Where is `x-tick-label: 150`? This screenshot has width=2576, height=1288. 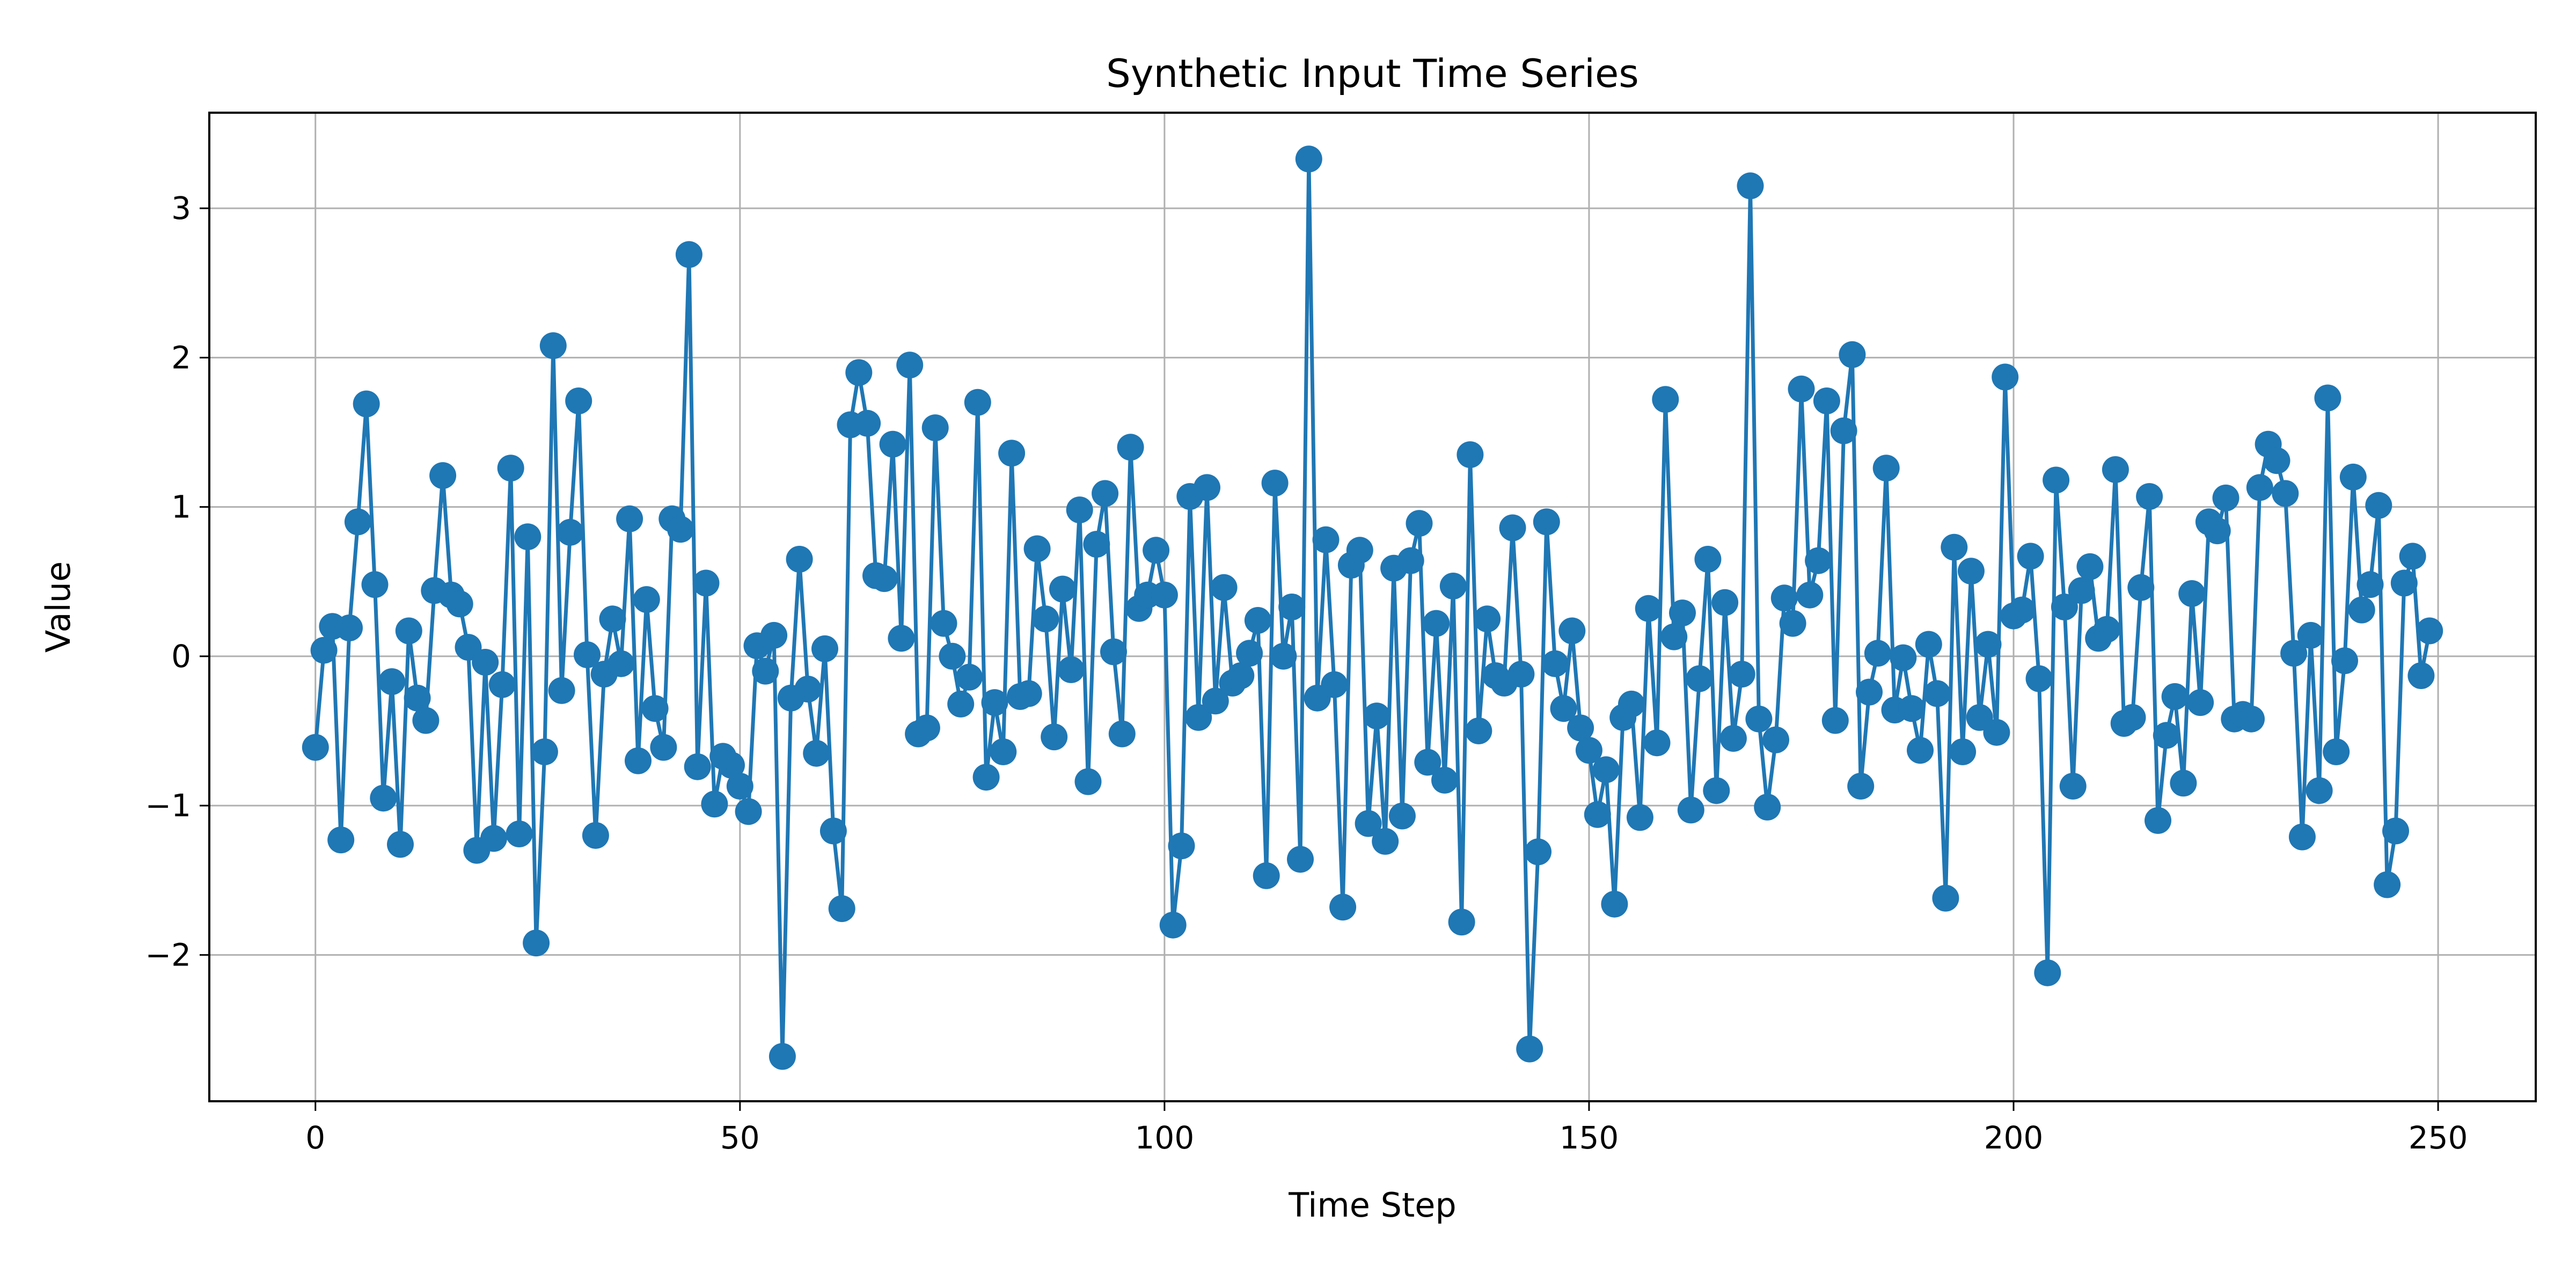
x-tick-label: 150 is located at coordinates (1589, 1137).